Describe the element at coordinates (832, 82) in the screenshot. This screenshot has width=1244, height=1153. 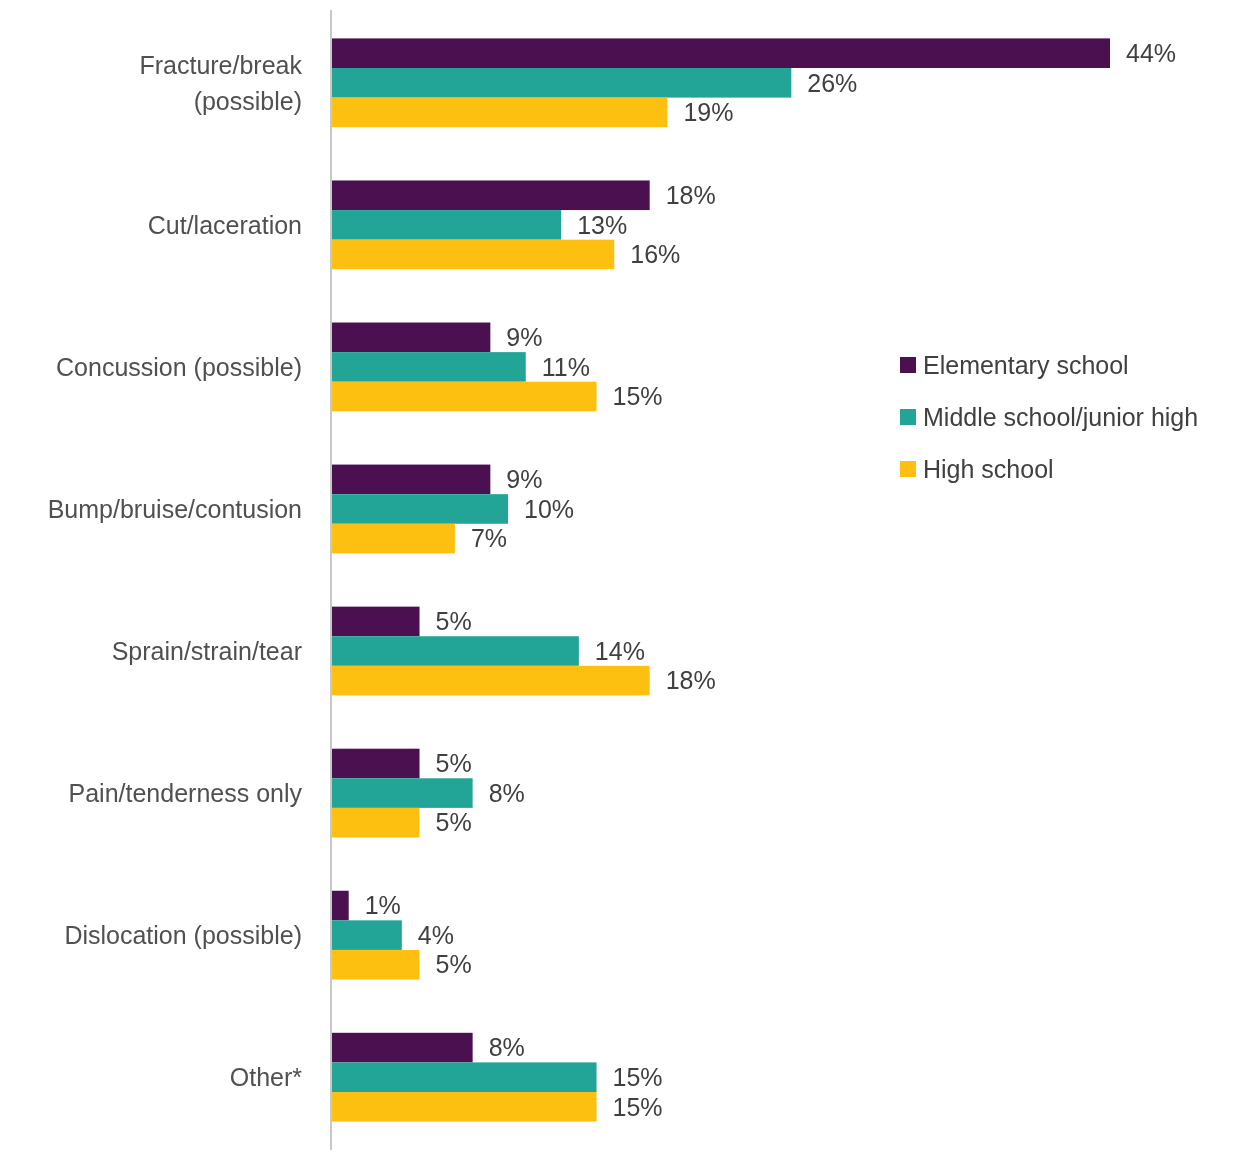
I see `data-label: 26%` at that location.